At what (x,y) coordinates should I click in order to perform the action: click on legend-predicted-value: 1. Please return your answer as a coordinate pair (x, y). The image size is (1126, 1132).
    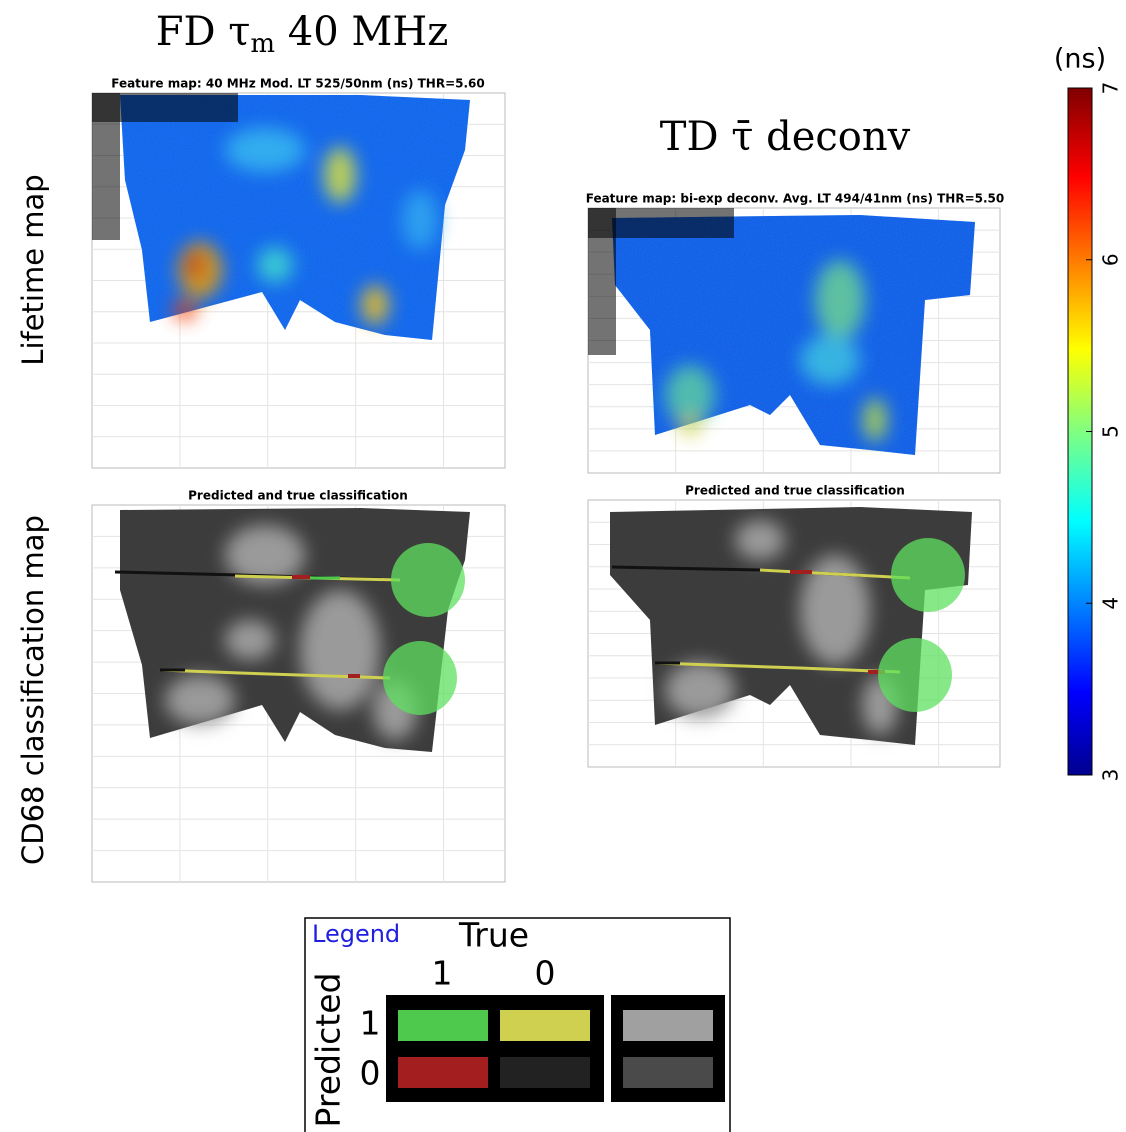
    Looking at the image, I should click on (370, 1023).